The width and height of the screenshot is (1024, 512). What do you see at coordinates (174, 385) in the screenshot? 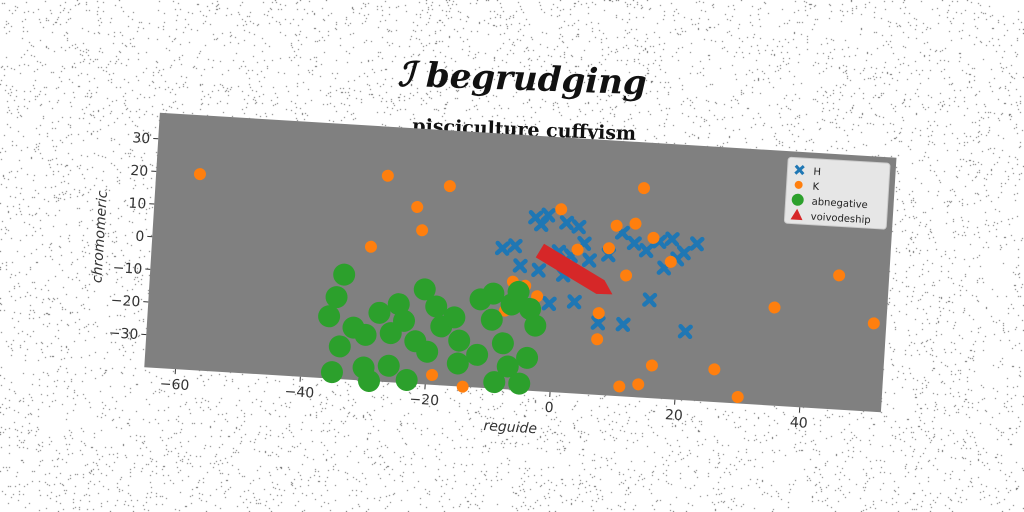
I see `x-tick-label--60: −60` at bounding box center [174, 385].